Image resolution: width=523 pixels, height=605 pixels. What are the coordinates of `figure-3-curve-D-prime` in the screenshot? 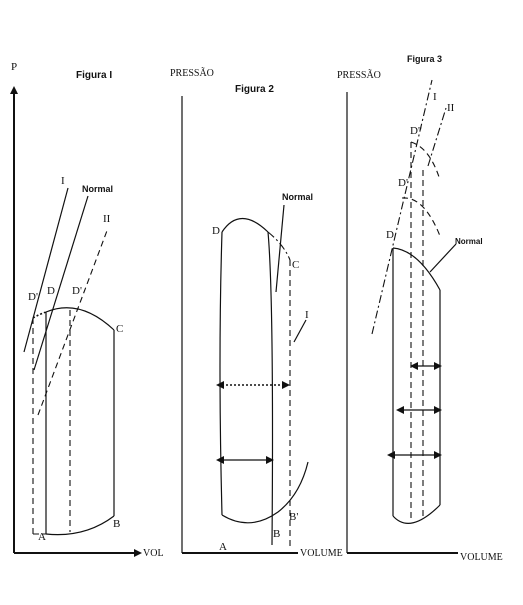 It's located at (421, 217).